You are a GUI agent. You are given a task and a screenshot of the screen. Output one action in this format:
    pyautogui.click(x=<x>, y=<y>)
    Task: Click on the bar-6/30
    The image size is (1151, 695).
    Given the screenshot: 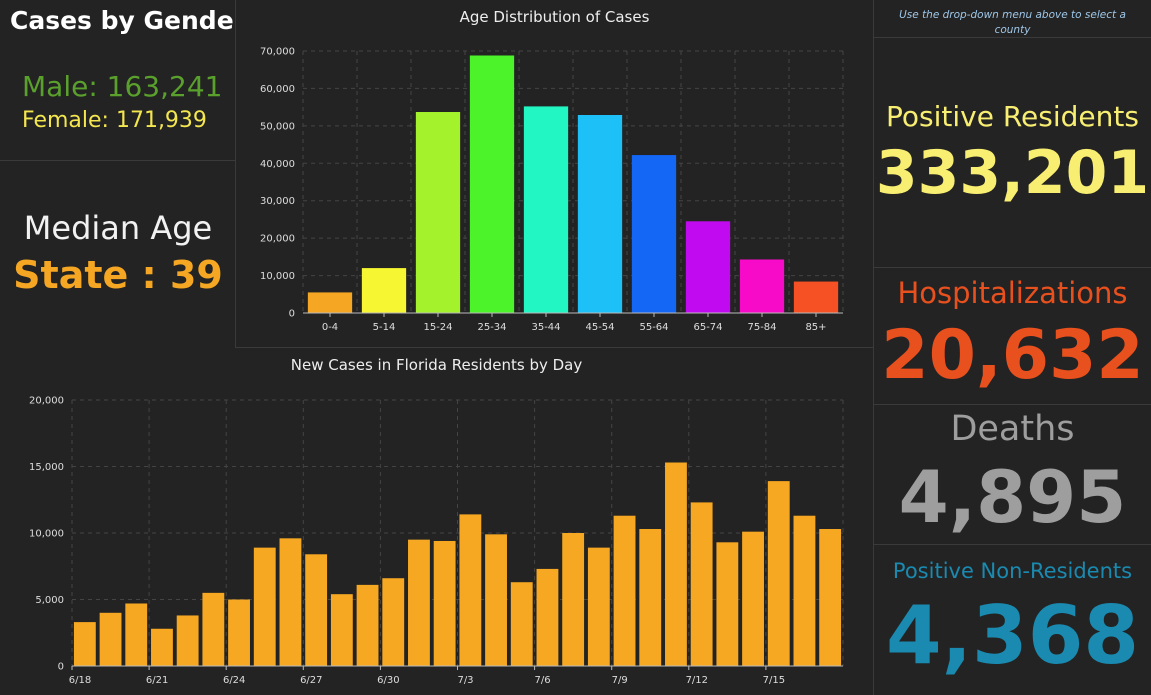 What is the action you would take?
    pyautogui.click(x=393, y=622)
    